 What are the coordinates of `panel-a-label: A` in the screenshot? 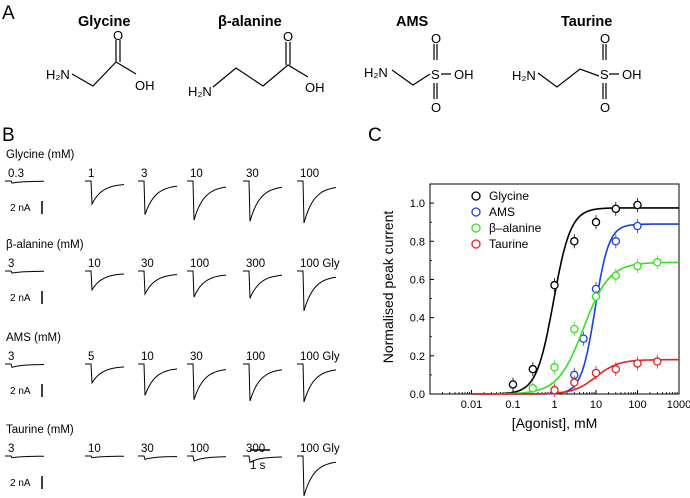 It's located at (8, 13).